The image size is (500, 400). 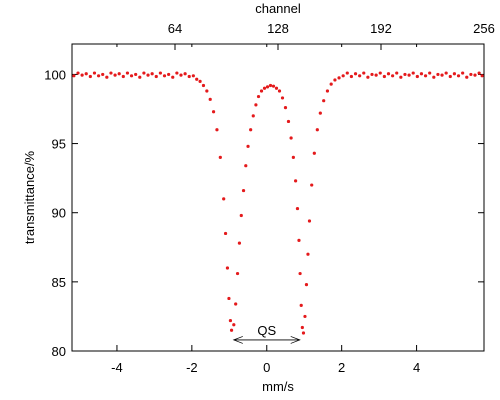 What do you see at coordinates (266, 367) in the screenshot?
I see `x-tick-label: 0` at bounding box center [266, 367].